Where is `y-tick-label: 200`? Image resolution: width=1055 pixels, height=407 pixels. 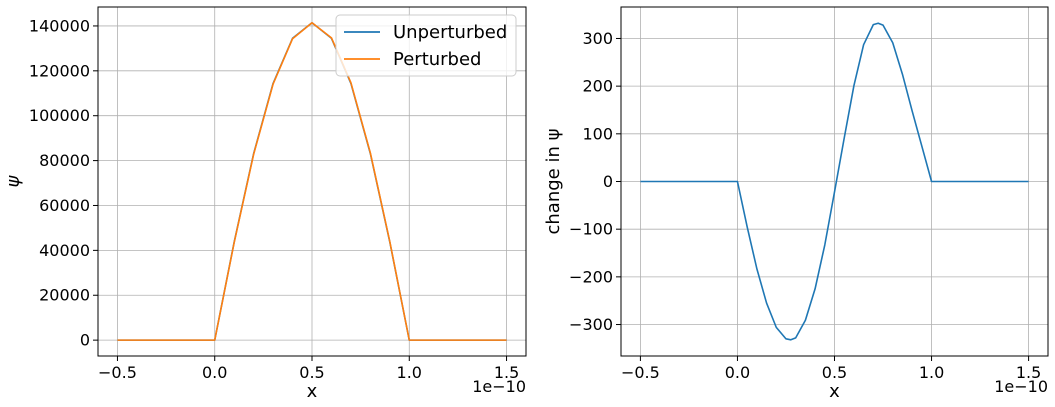
y-tick-label: 200 is located at coordinates (597, 86).